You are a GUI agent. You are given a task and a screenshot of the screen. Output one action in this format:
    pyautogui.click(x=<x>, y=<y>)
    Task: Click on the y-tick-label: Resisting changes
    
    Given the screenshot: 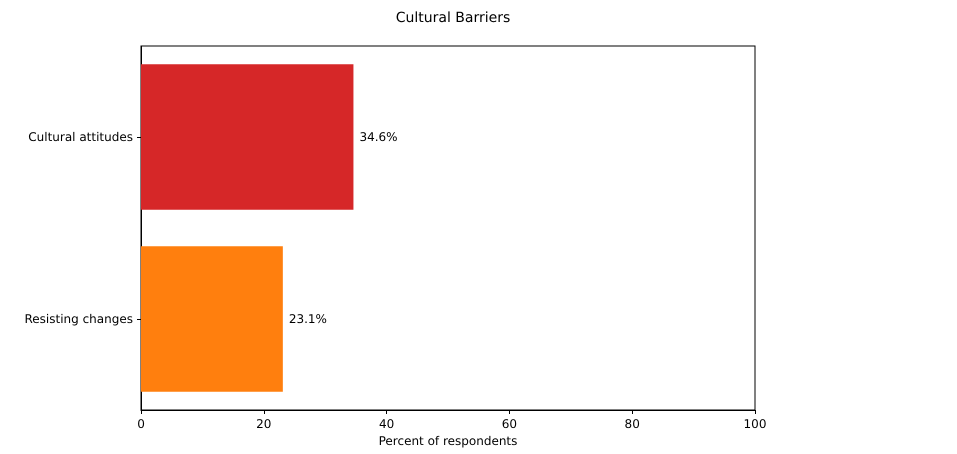 What is the action you would take?
    pyautogui.click(x=78, y=319)
    